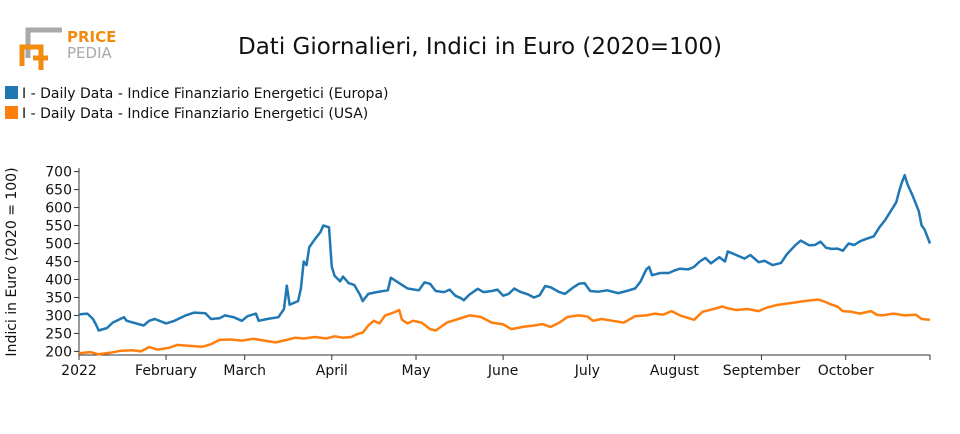 This screenshot has width=960, height=434. I want to click on y-tick-label: 650, so click(58, 191).